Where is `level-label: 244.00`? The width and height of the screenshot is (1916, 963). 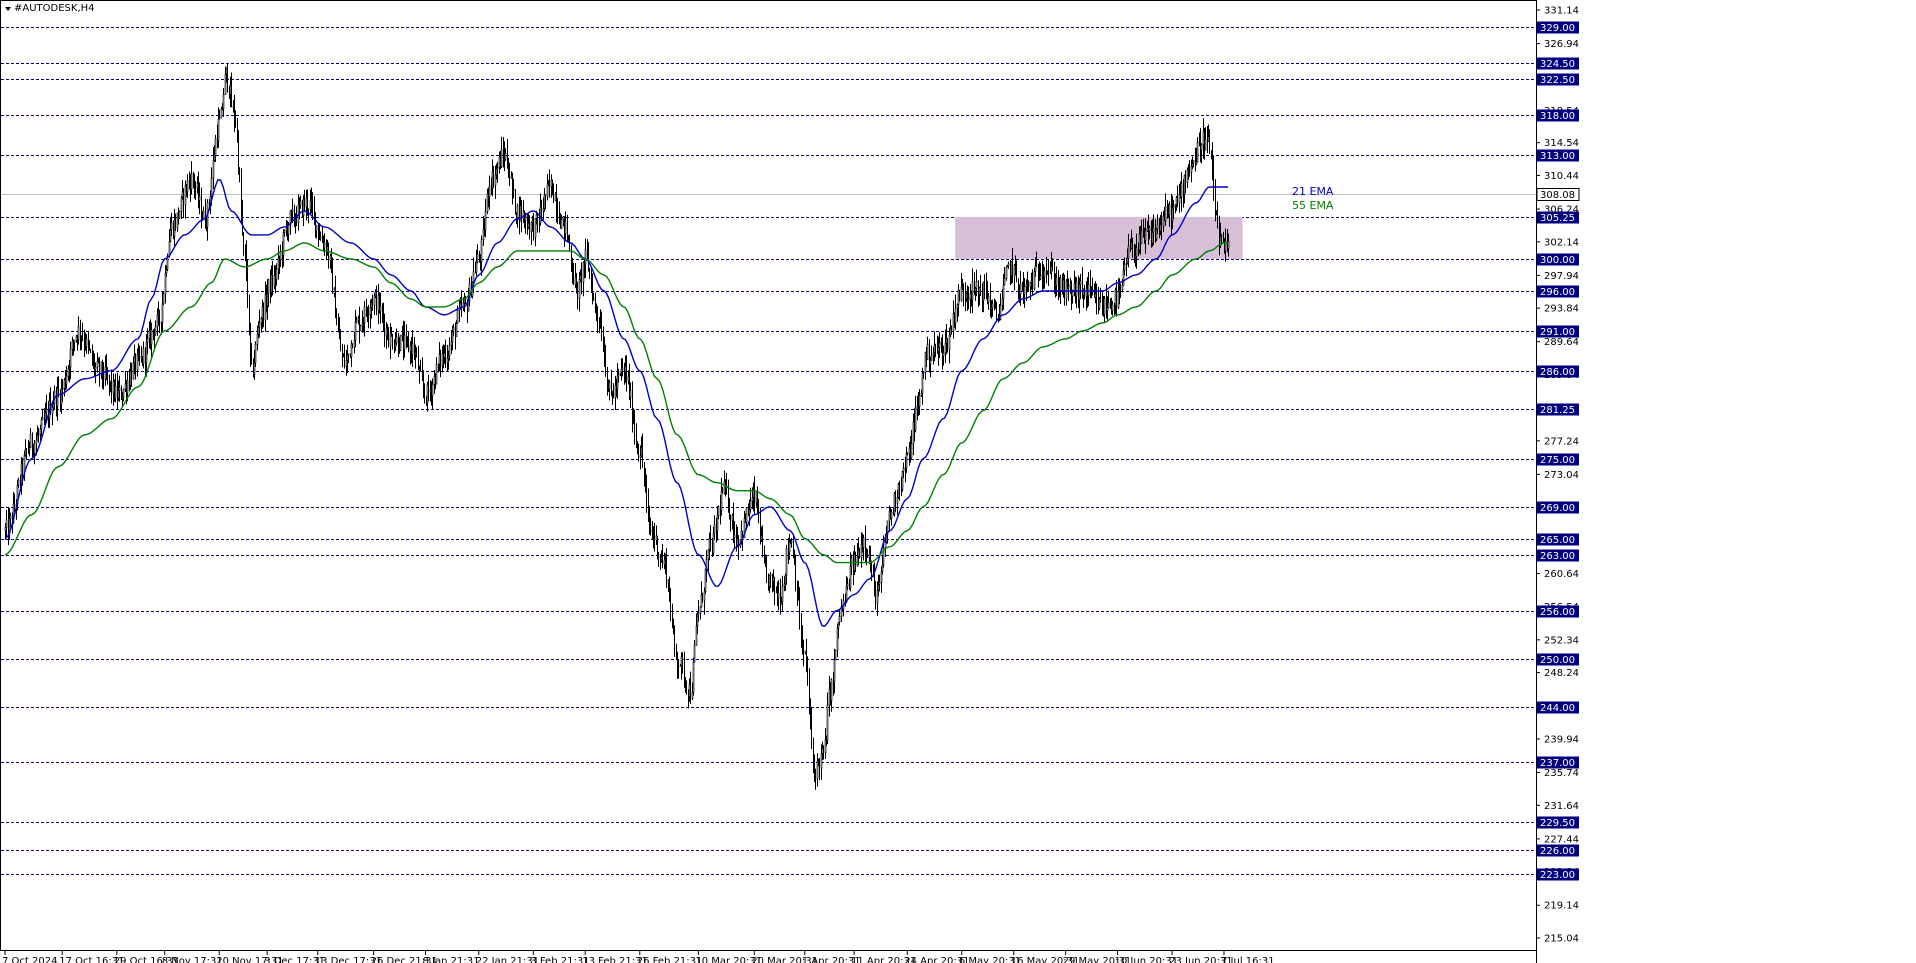
level-label: 244.00 is located at coordinates (1557, 708).